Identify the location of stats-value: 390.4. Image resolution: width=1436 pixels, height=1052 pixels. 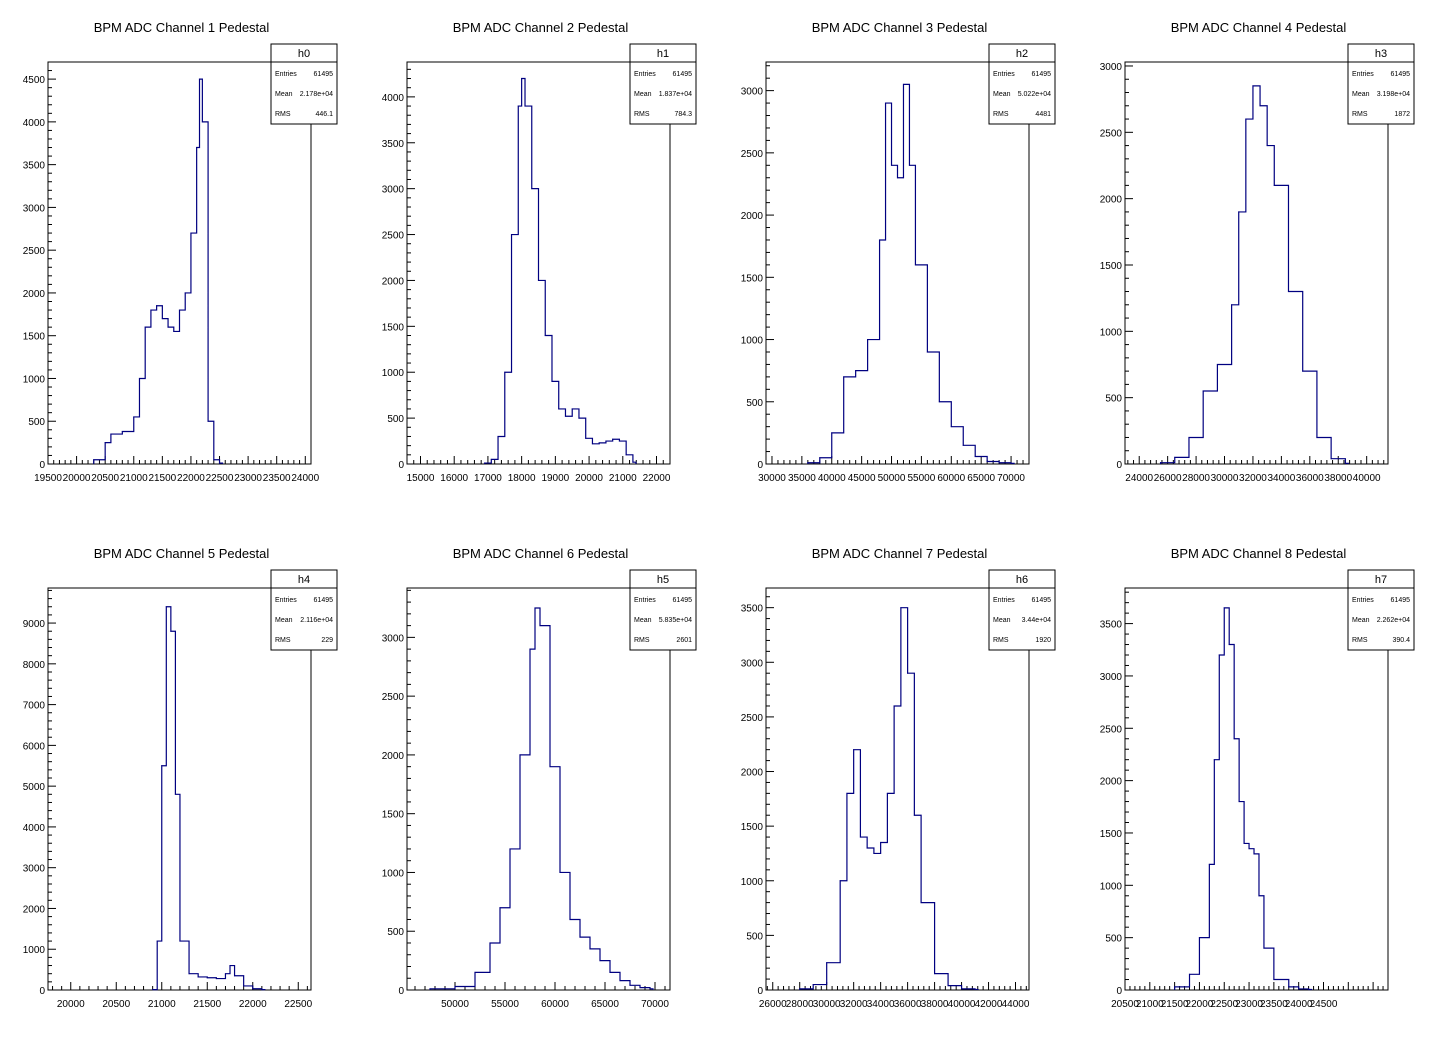
(1401, 640).